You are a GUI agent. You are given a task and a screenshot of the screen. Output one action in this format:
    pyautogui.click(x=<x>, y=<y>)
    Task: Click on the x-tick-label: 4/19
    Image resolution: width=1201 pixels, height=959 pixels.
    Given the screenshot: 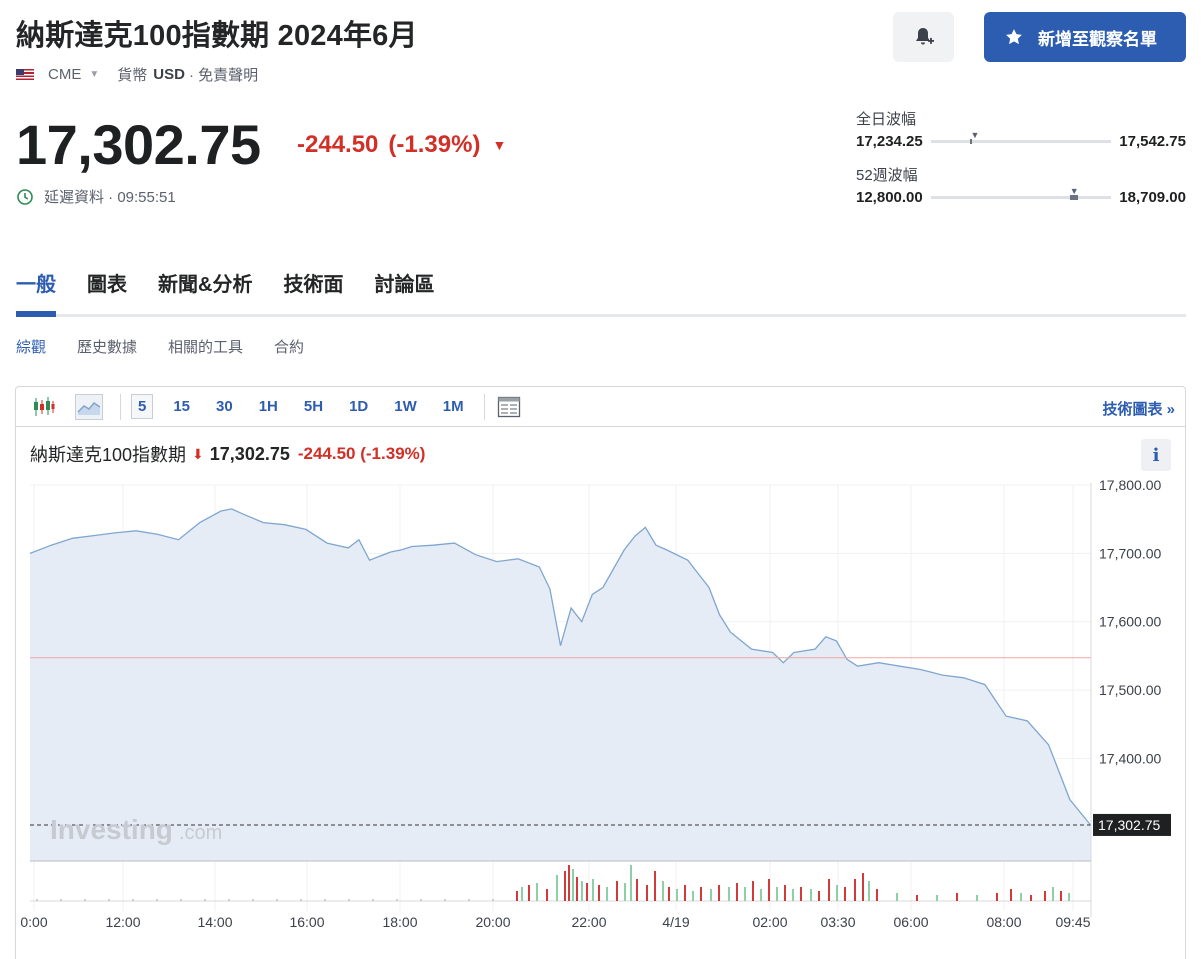 What is the action you would take?
    pyautogui.click(x=675, y=922)
    